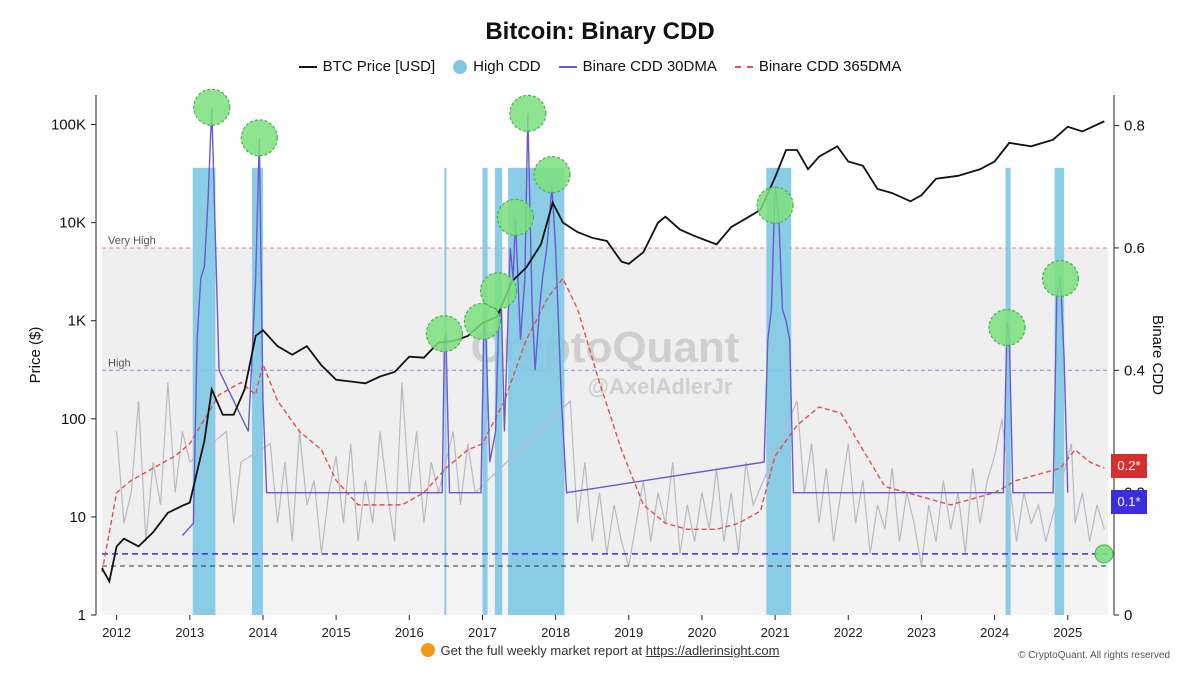  Describe the element at coordinates (921, 632) in the screenshot. I see `x-tick-label: 2023` at that location.